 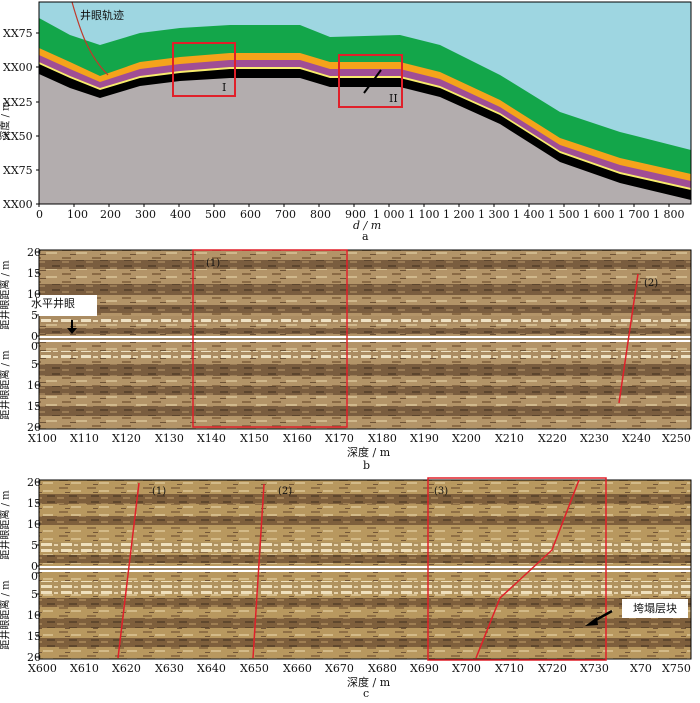 What do you see at coordinates (355, 214) in the screenshot?
I see `x-tick-label: 900` at bounding box center [355, 214].